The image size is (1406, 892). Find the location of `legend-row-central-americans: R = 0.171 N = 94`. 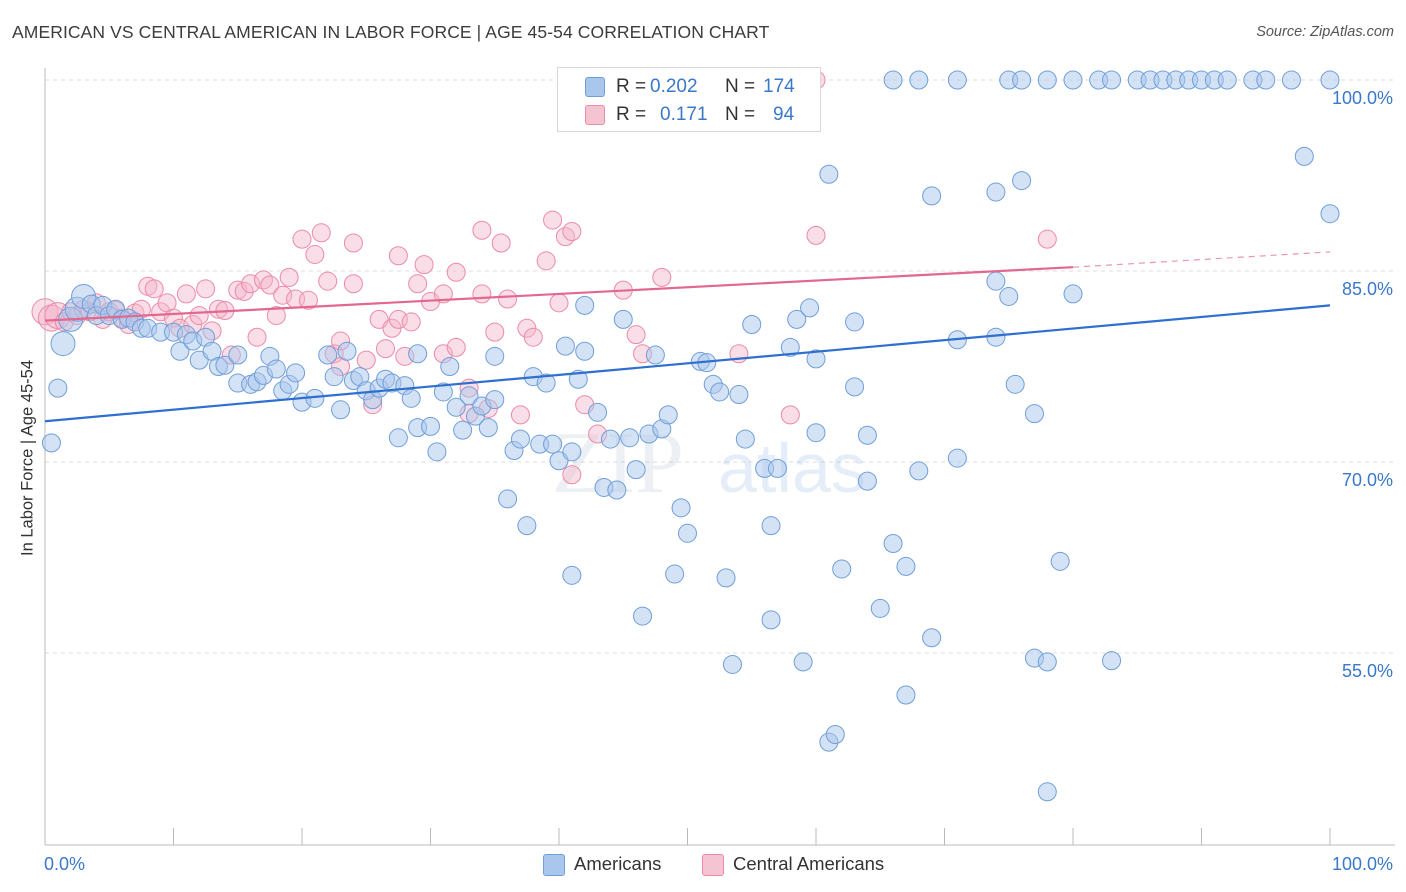

legend-row-central-americans: R = 0.171 N = 94 is located at coordinates (689, 115).